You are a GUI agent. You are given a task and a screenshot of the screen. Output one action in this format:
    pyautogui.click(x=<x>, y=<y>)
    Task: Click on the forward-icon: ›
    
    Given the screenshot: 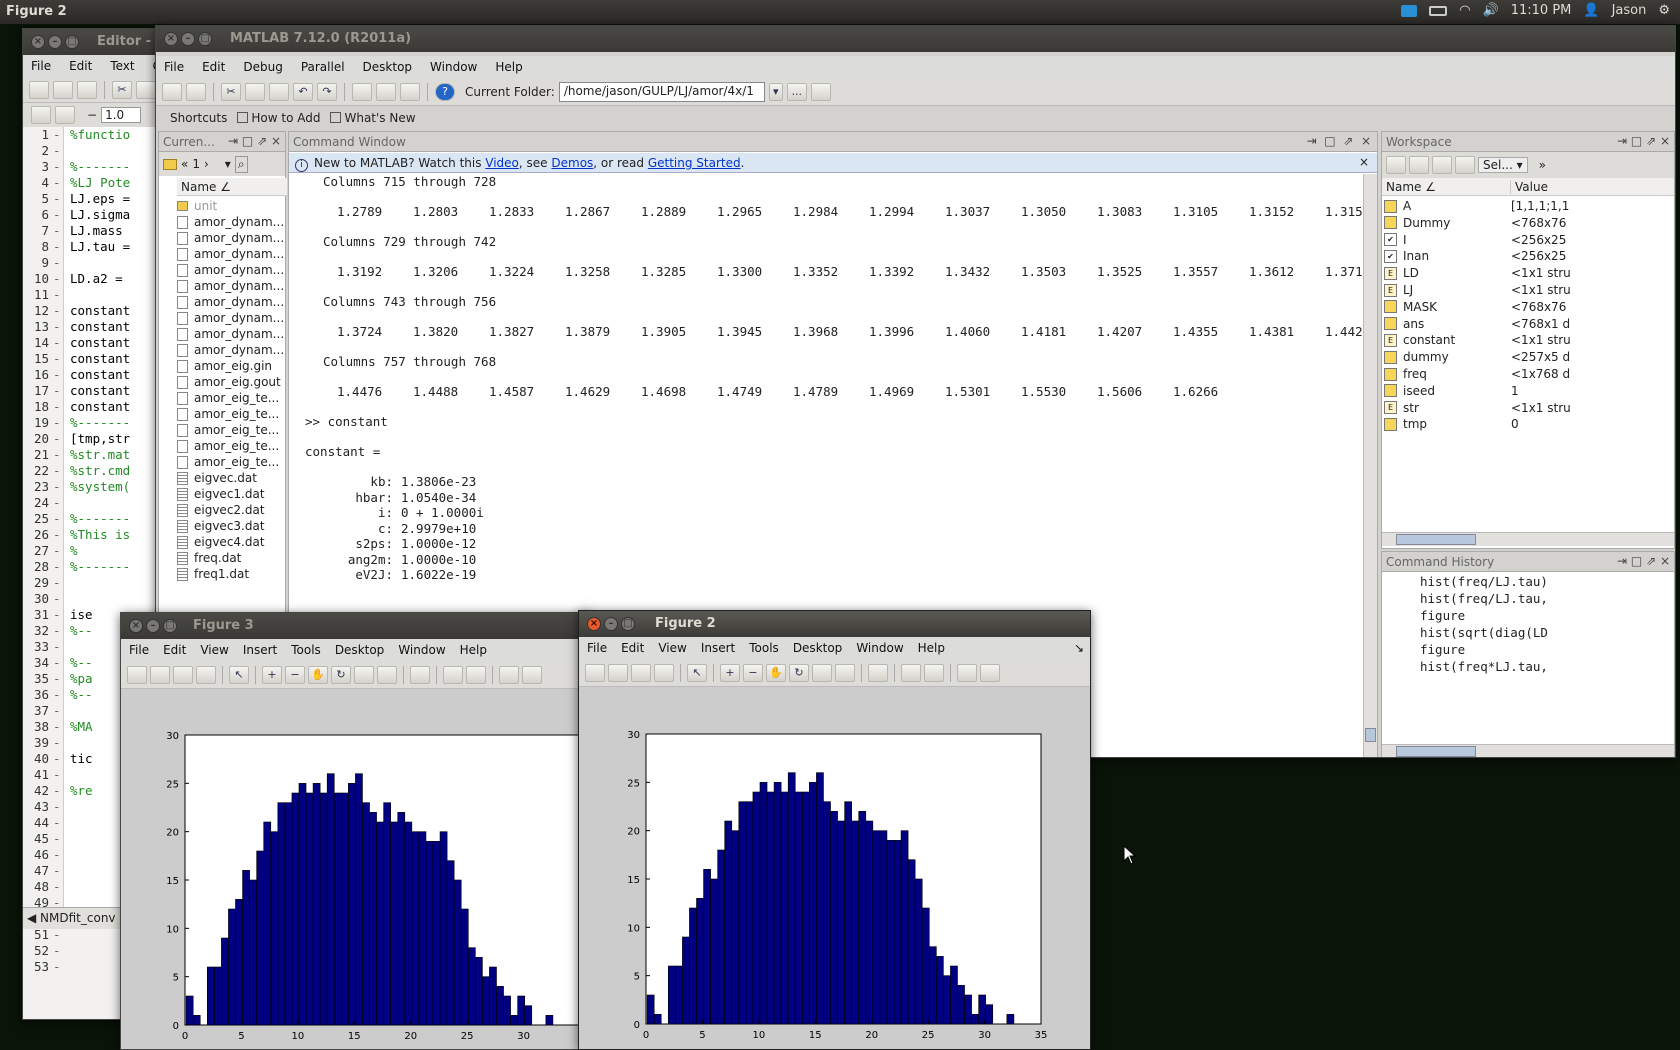 What is the action you would take?
    pyautogui.click(x=206, y=164)
    